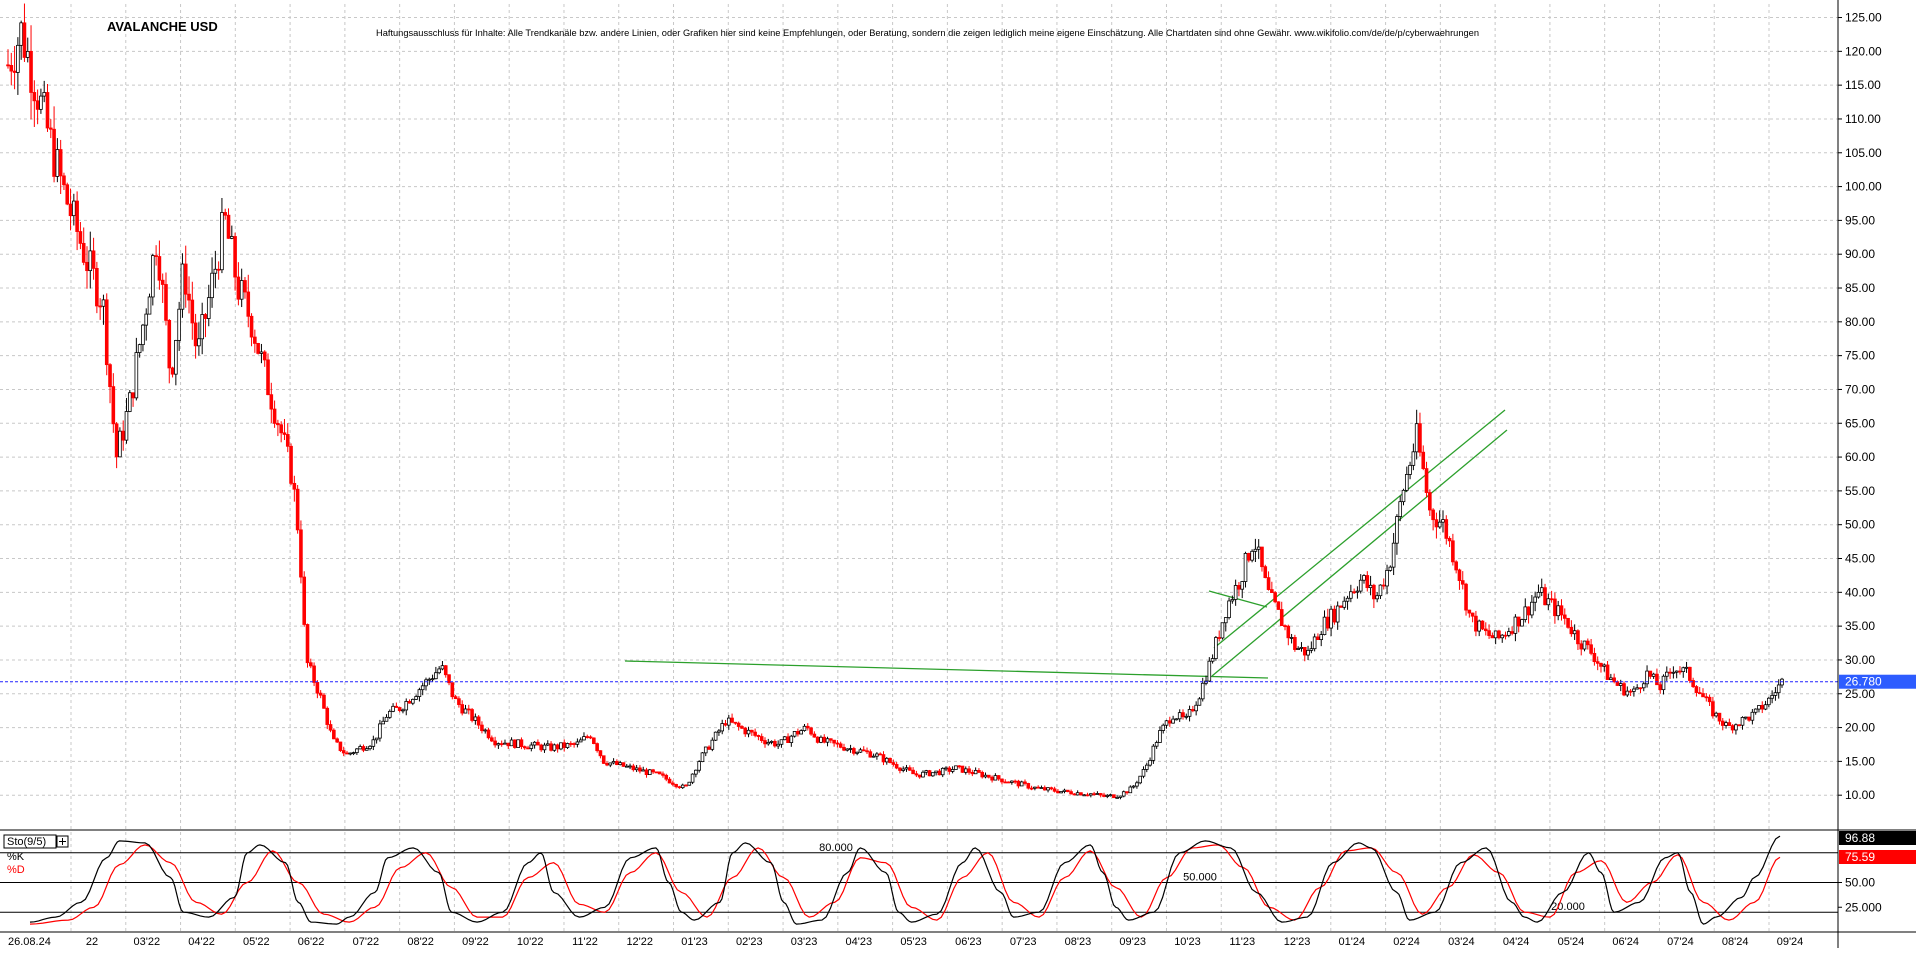 This screenshot has width=1916, height=953. What do you see at coordinates (1297, 942) in the screenshot?
I see `x-tick-label: 12'23` at bounding box center [1297, 942].